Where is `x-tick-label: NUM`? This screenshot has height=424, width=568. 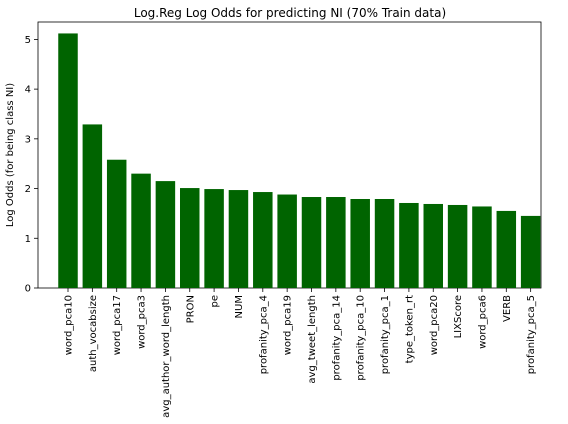 x-tick-label: NUM is located at coordinates (239, 306).